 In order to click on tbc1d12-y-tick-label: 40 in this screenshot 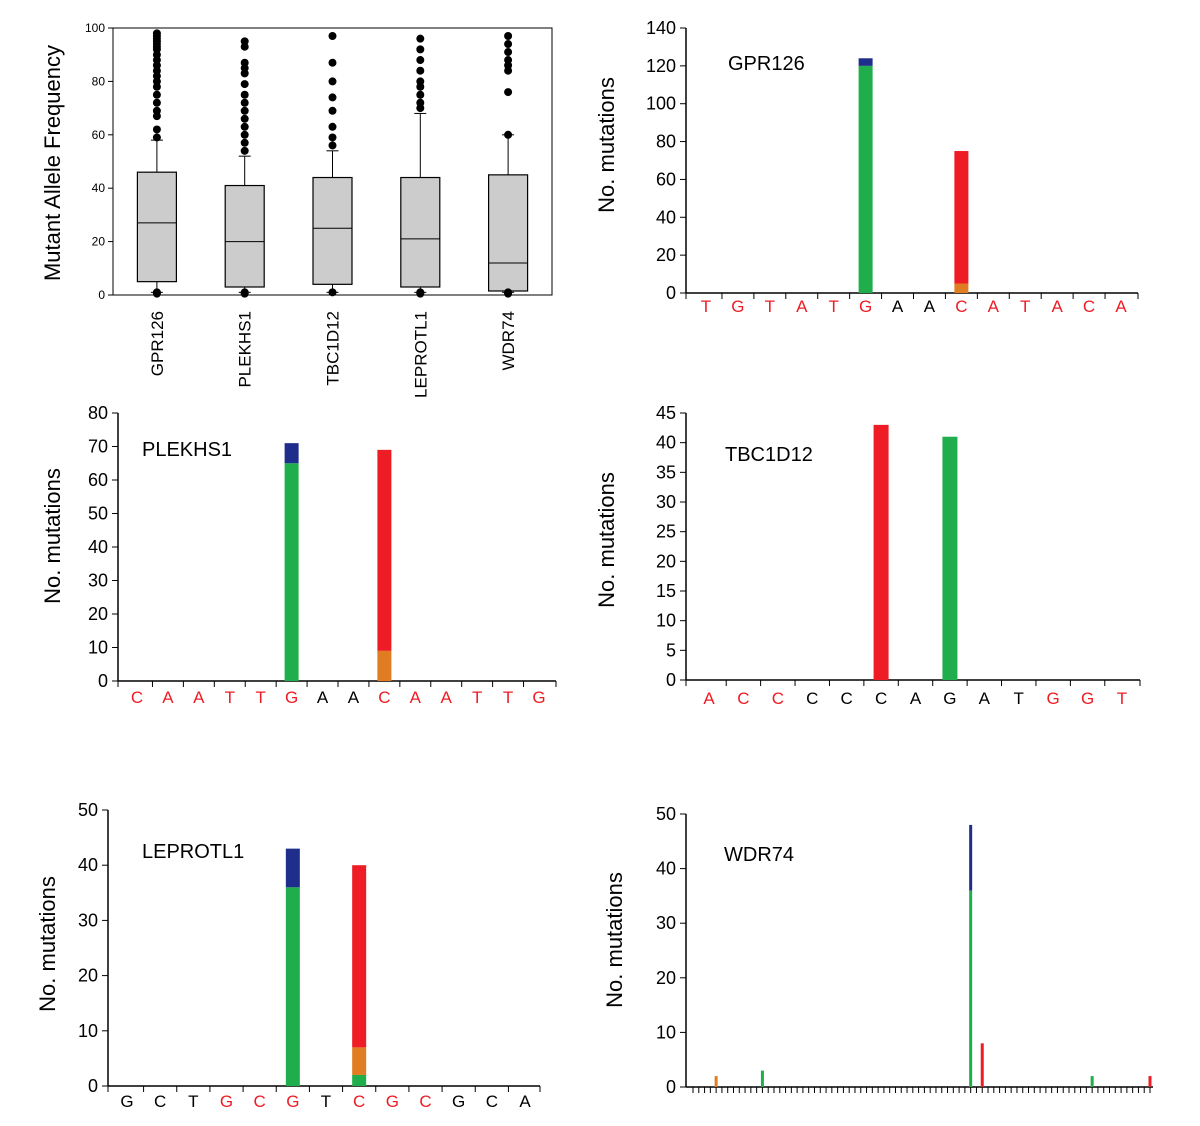, I will do `click(666, 443)`.